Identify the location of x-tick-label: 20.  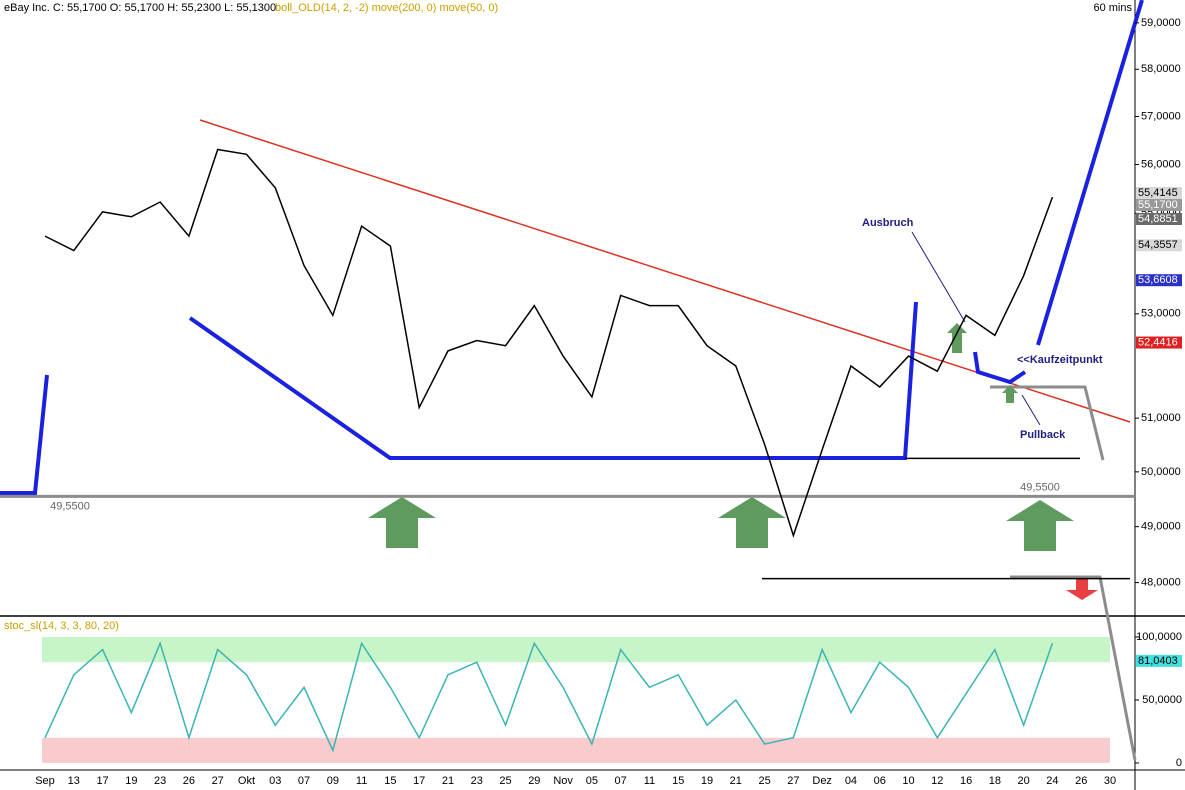
(1024, 781).